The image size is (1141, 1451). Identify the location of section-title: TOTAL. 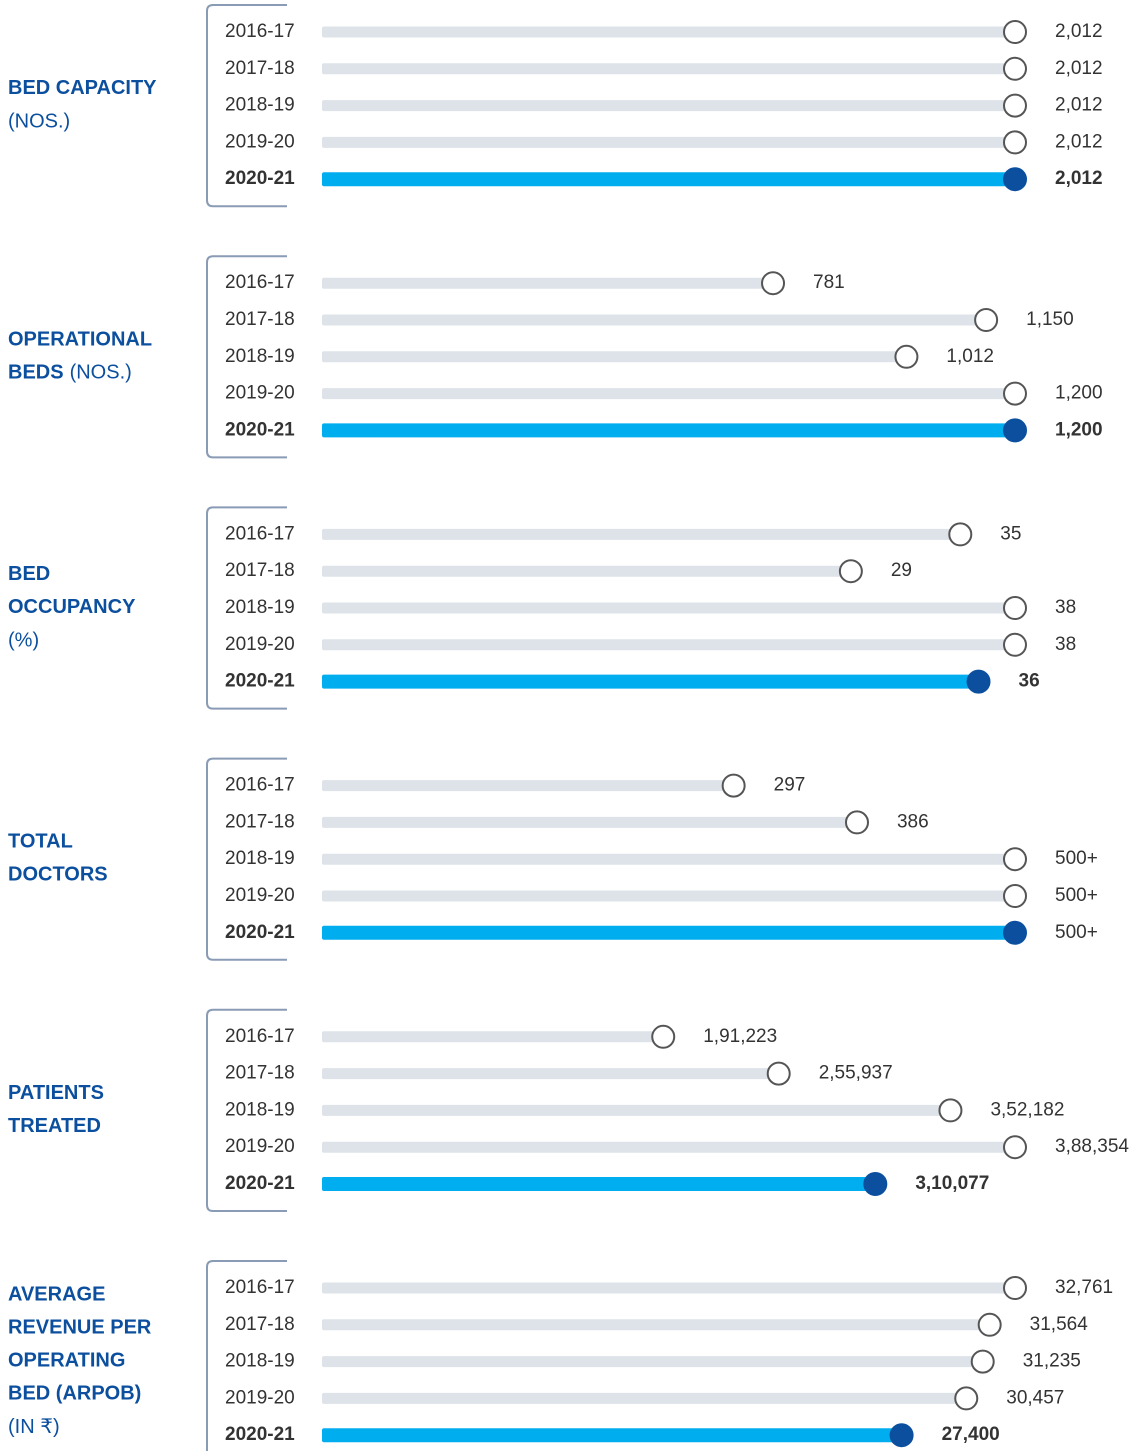
(40, 842).